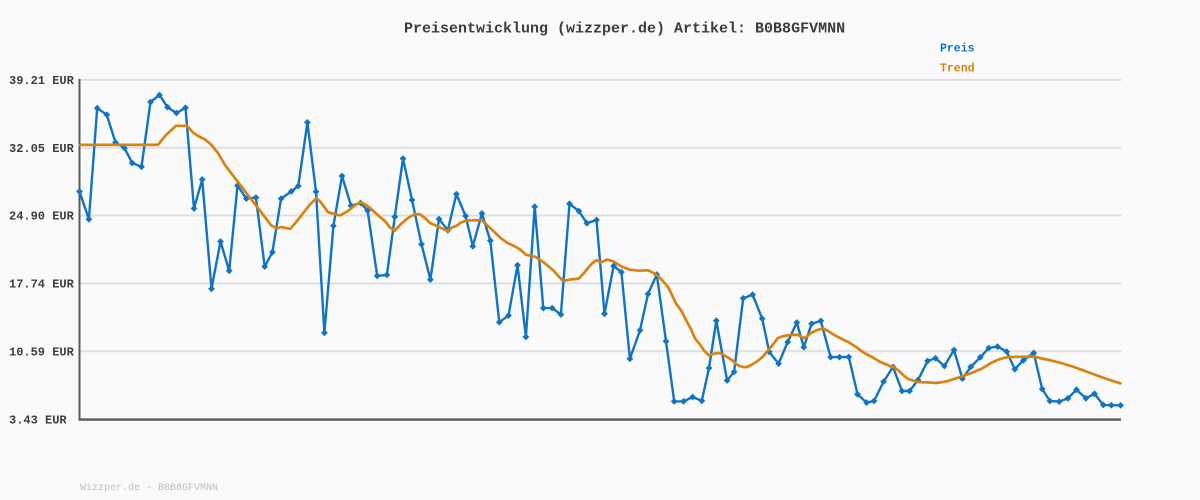 The image size is (1200, 500). I want to click on svg-text: 17.74 EUR, so click(42, 285).